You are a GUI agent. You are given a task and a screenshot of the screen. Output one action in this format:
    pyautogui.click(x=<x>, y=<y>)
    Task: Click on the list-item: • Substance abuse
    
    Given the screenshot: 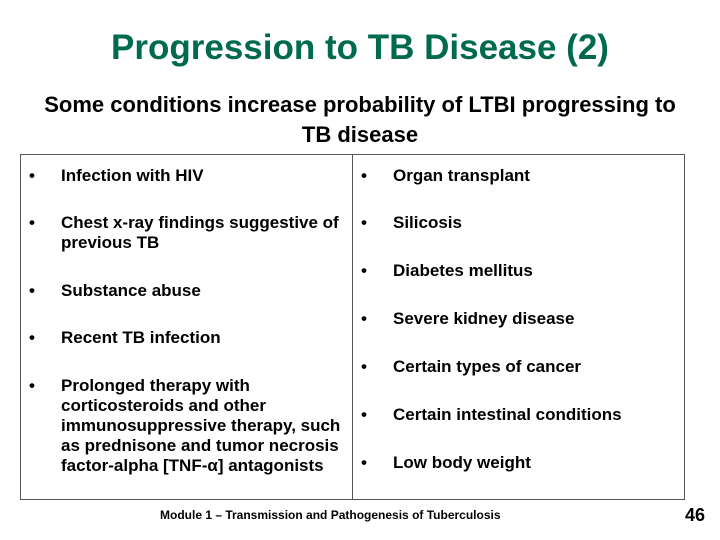 What is the action you would take?
    pyautogui.click(x=186, y=291)
    